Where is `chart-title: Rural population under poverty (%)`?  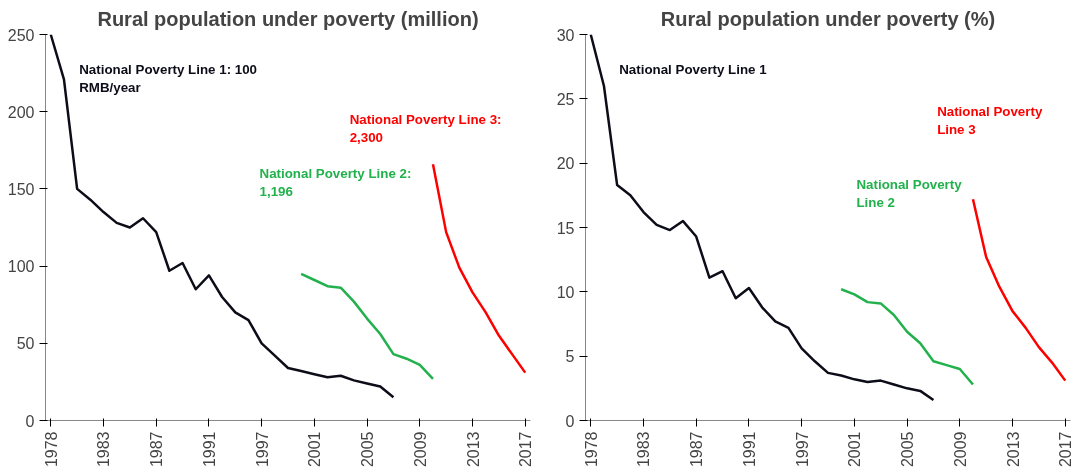 chart-title: Rural population under poverty (%) is located at coordinates (828, 18).